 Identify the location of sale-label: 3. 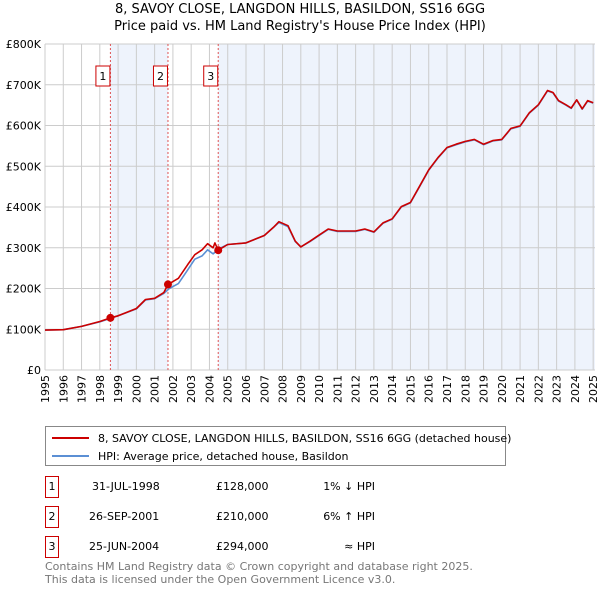
(210, 76).